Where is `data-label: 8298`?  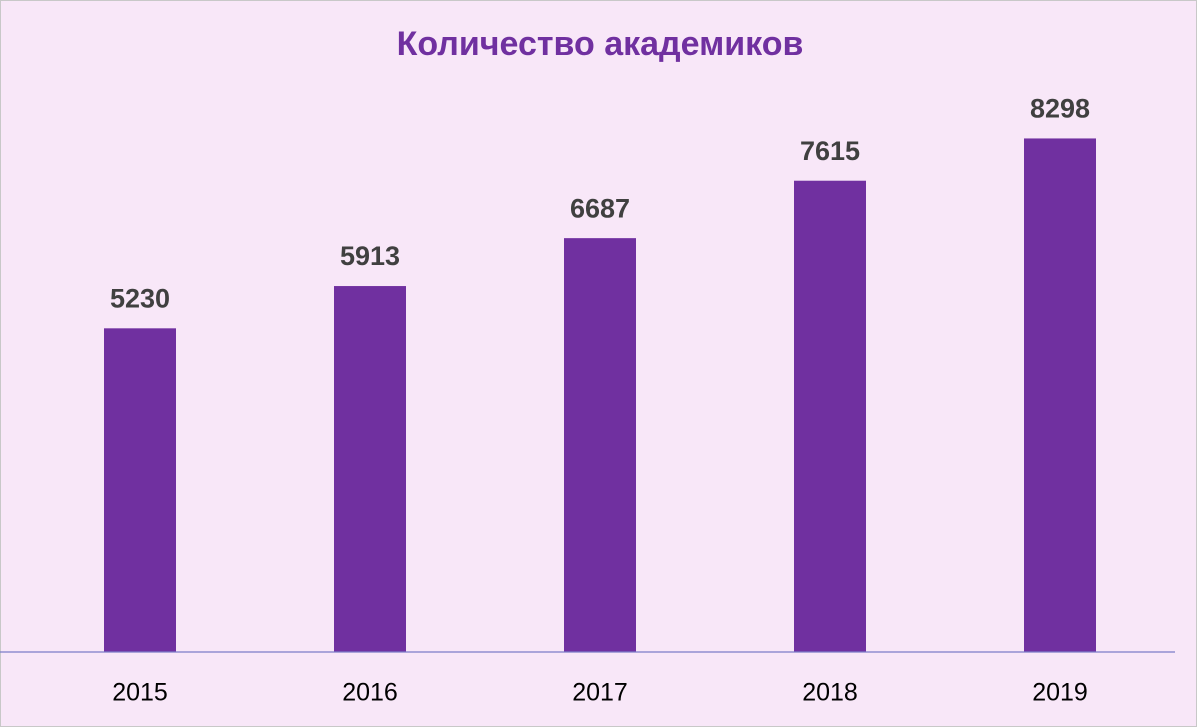
data-label: 8298 is located at coordinates (1060, 109).